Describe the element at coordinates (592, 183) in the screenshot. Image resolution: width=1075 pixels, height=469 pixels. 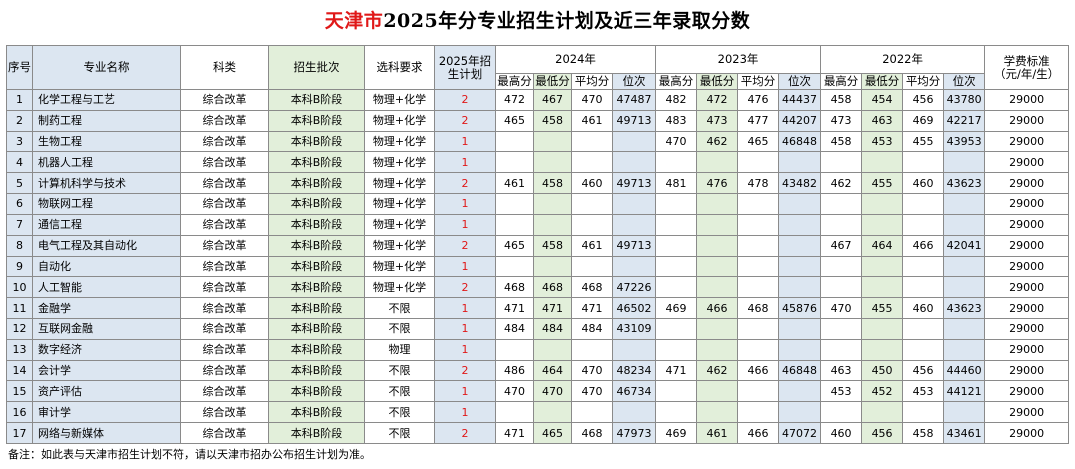
I see `row-y2024-avg-score: 460` at that location.